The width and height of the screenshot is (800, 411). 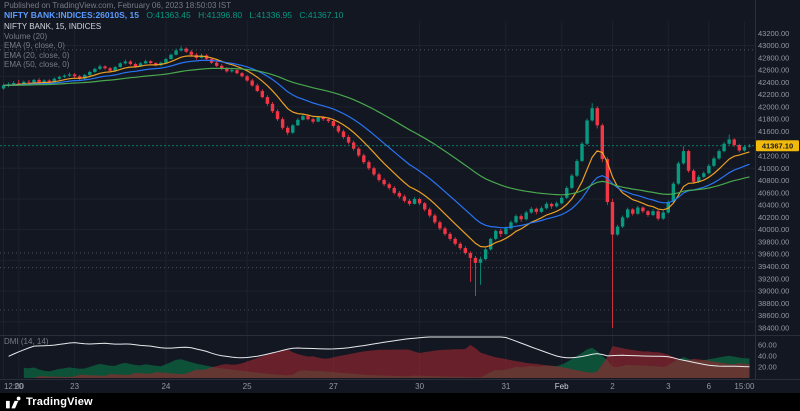 What do you see at coordinates (34, 45) in the screenshot?
I see `legend-ema9-row: EMA (9, close, 0)` at bounding box center [34, 45].